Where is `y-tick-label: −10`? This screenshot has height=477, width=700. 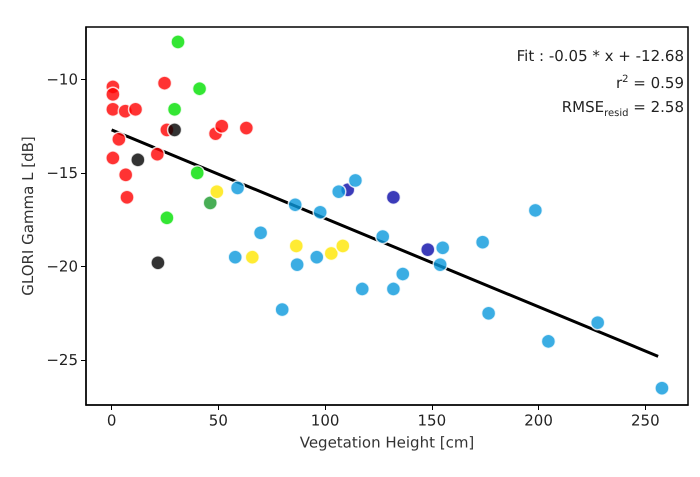 y-tick-label: −10 is located at coordinates (62, 79).